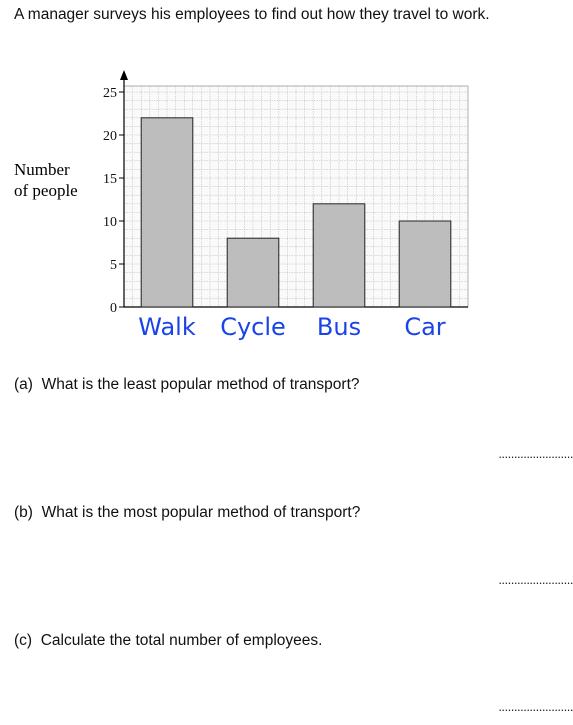  I want to click on question-c-text: Calculate the total number of employees., so click(181, 640).